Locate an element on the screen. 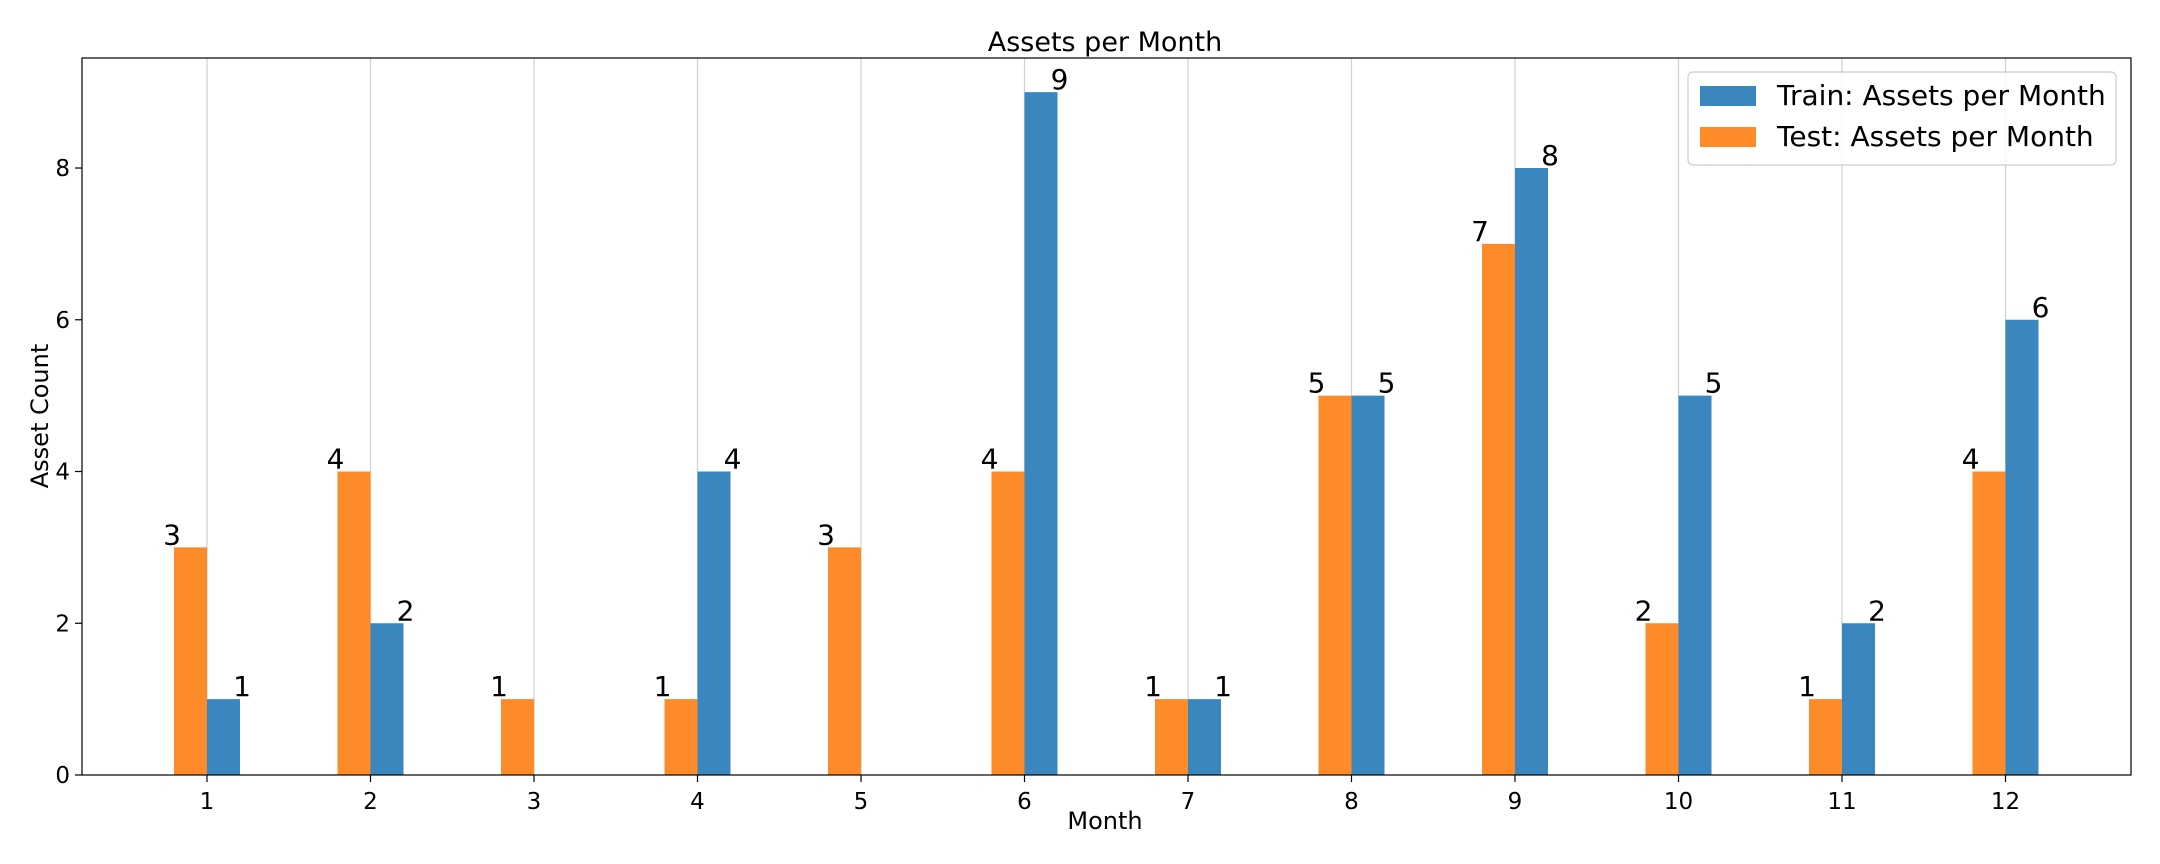 This screenshot has width=2160, height=864. x-tick-label: 7 is located at coordinates (1188, 802).